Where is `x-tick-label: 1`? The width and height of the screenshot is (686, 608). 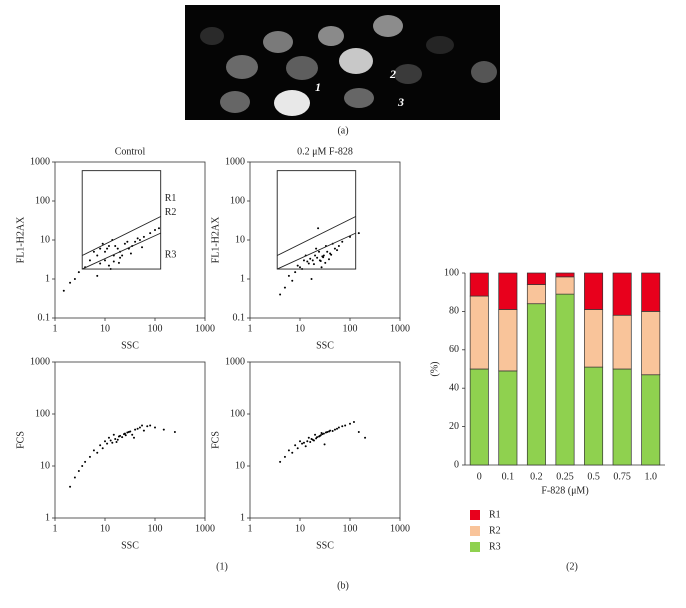
x-tick-label: 1 is located at coordinates (55, 328).